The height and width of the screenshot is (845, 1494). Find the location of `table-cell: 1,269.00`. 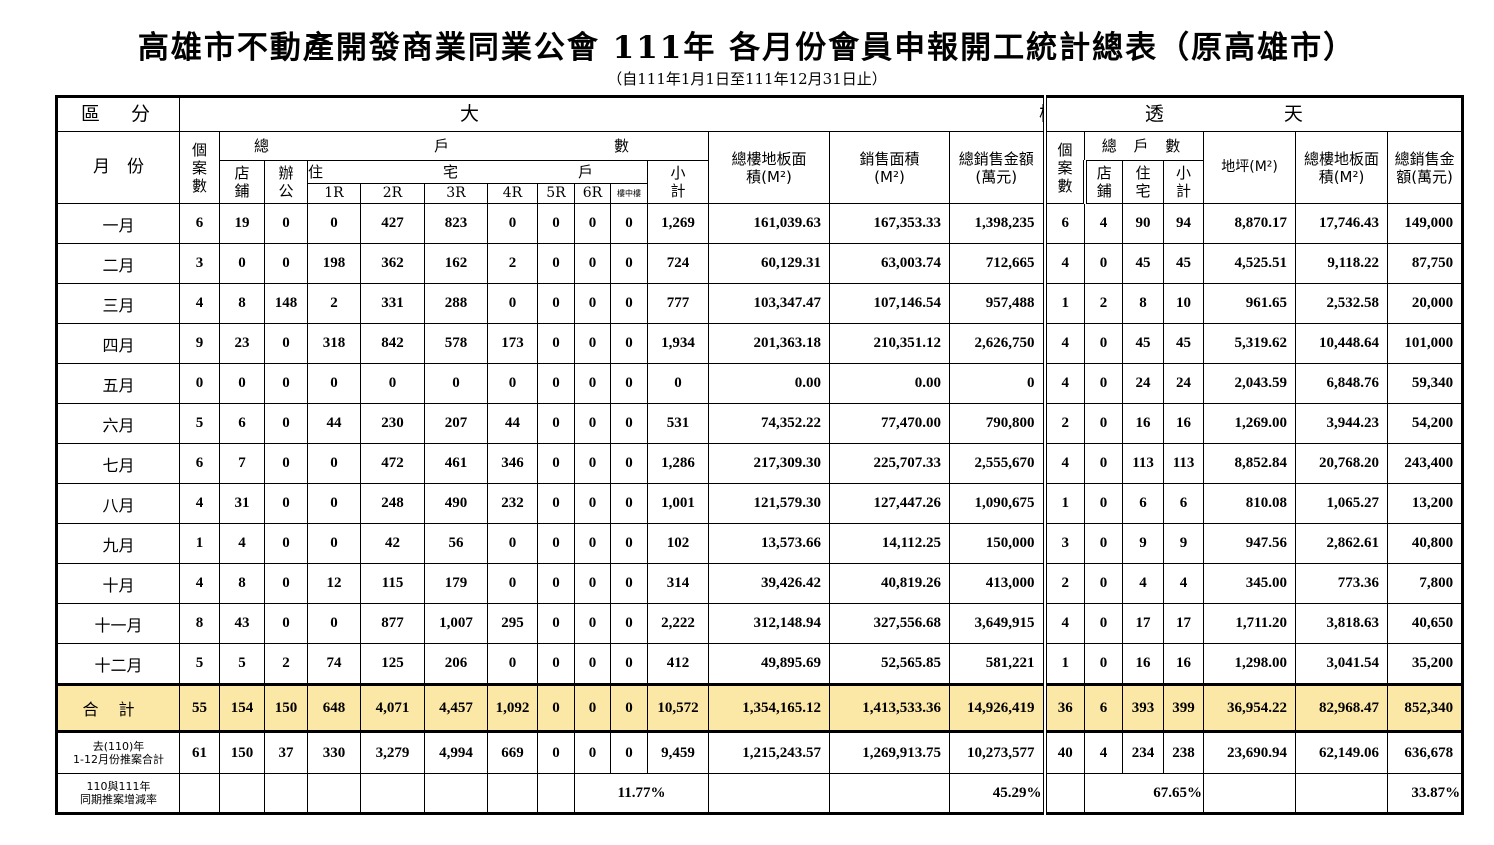

table-cell: 1,269.00 is located at coordinates (1250, 423).